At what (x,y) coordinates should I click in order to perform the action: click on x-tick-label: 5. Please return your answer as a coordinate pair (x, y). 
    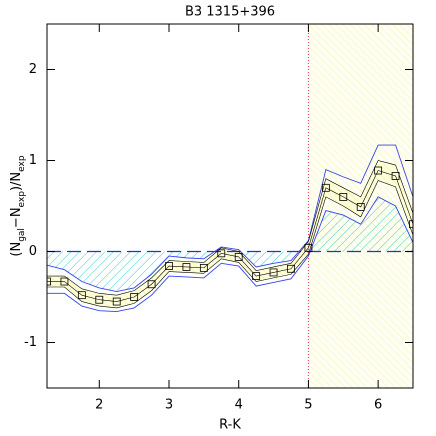
    Looking at the image, I should click on (308, 405).